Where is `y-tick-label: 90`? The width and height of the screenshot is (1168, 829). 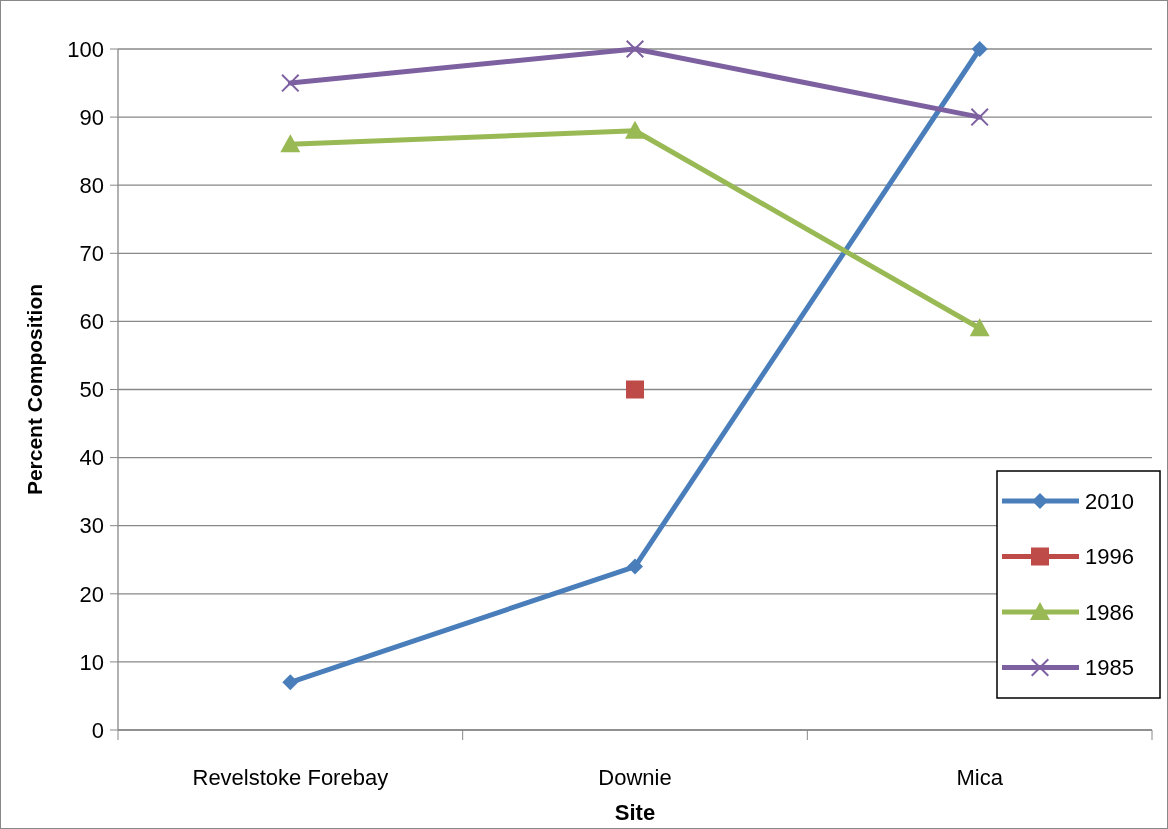 y-tick-label: 90 is located at coordinates (91, 117).